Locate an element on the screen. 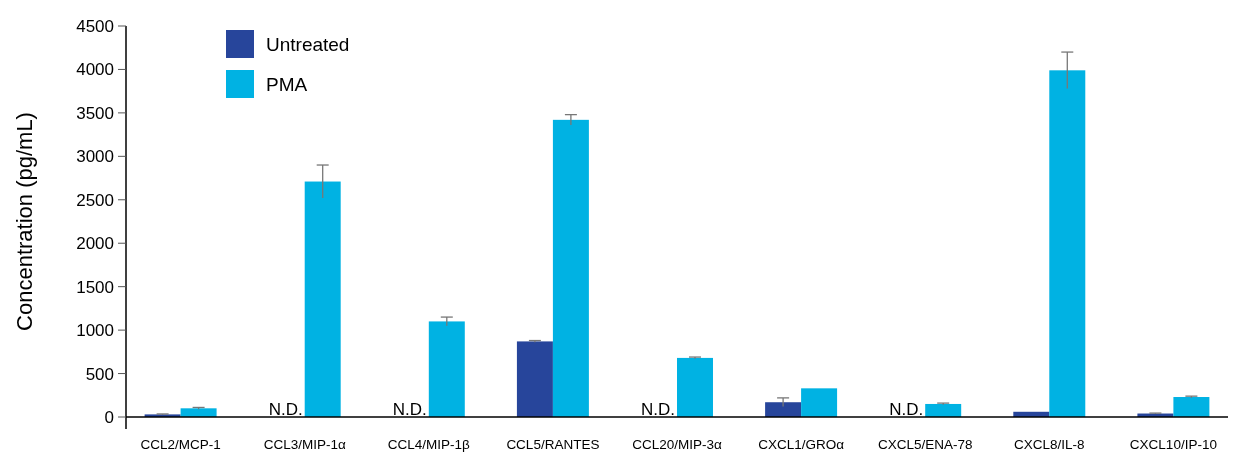 Image resolution: width=1250 pixels, height=469 pixels. y-tick-label: 3000 is located at coordinates (95, 157).